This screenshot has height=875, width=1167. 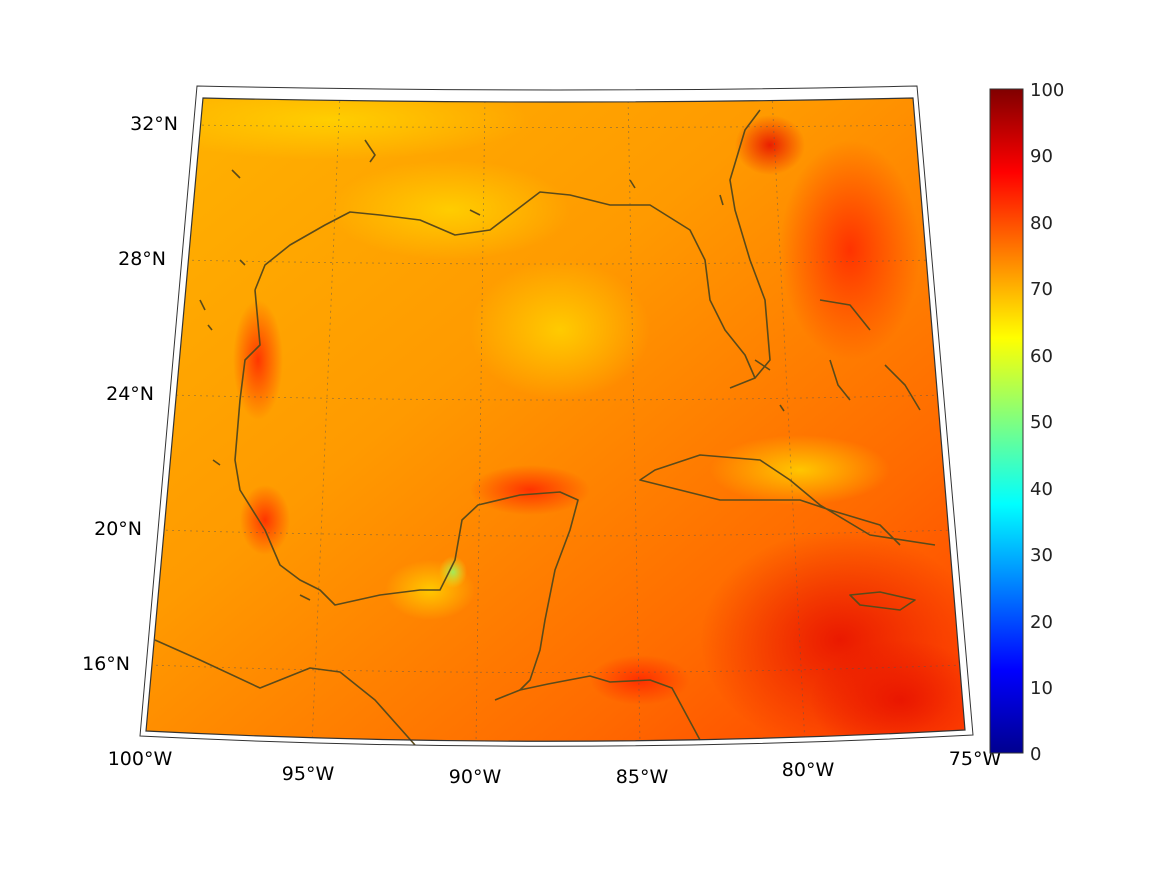 I want to click on lon-label-85w: 85°W, so click(x=642, y=777).